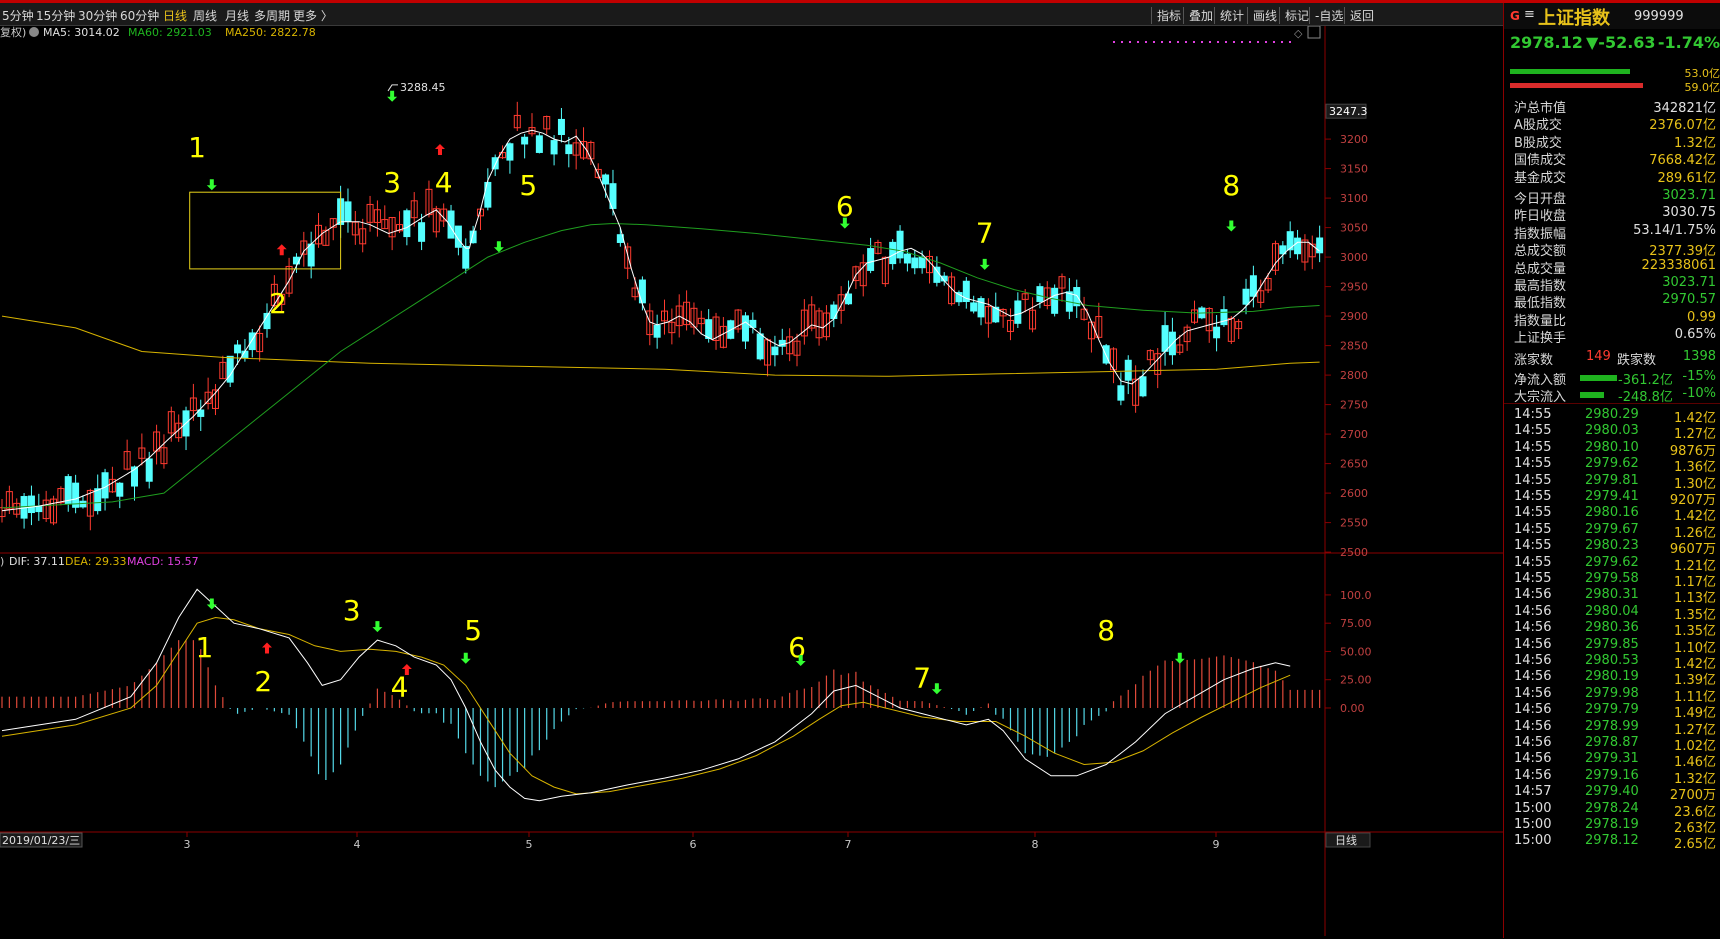  What do you see at coordinates (1354, 346) in the screenshot?
I see `y-tick-label: 2850` at bounding box center [1354, 346].